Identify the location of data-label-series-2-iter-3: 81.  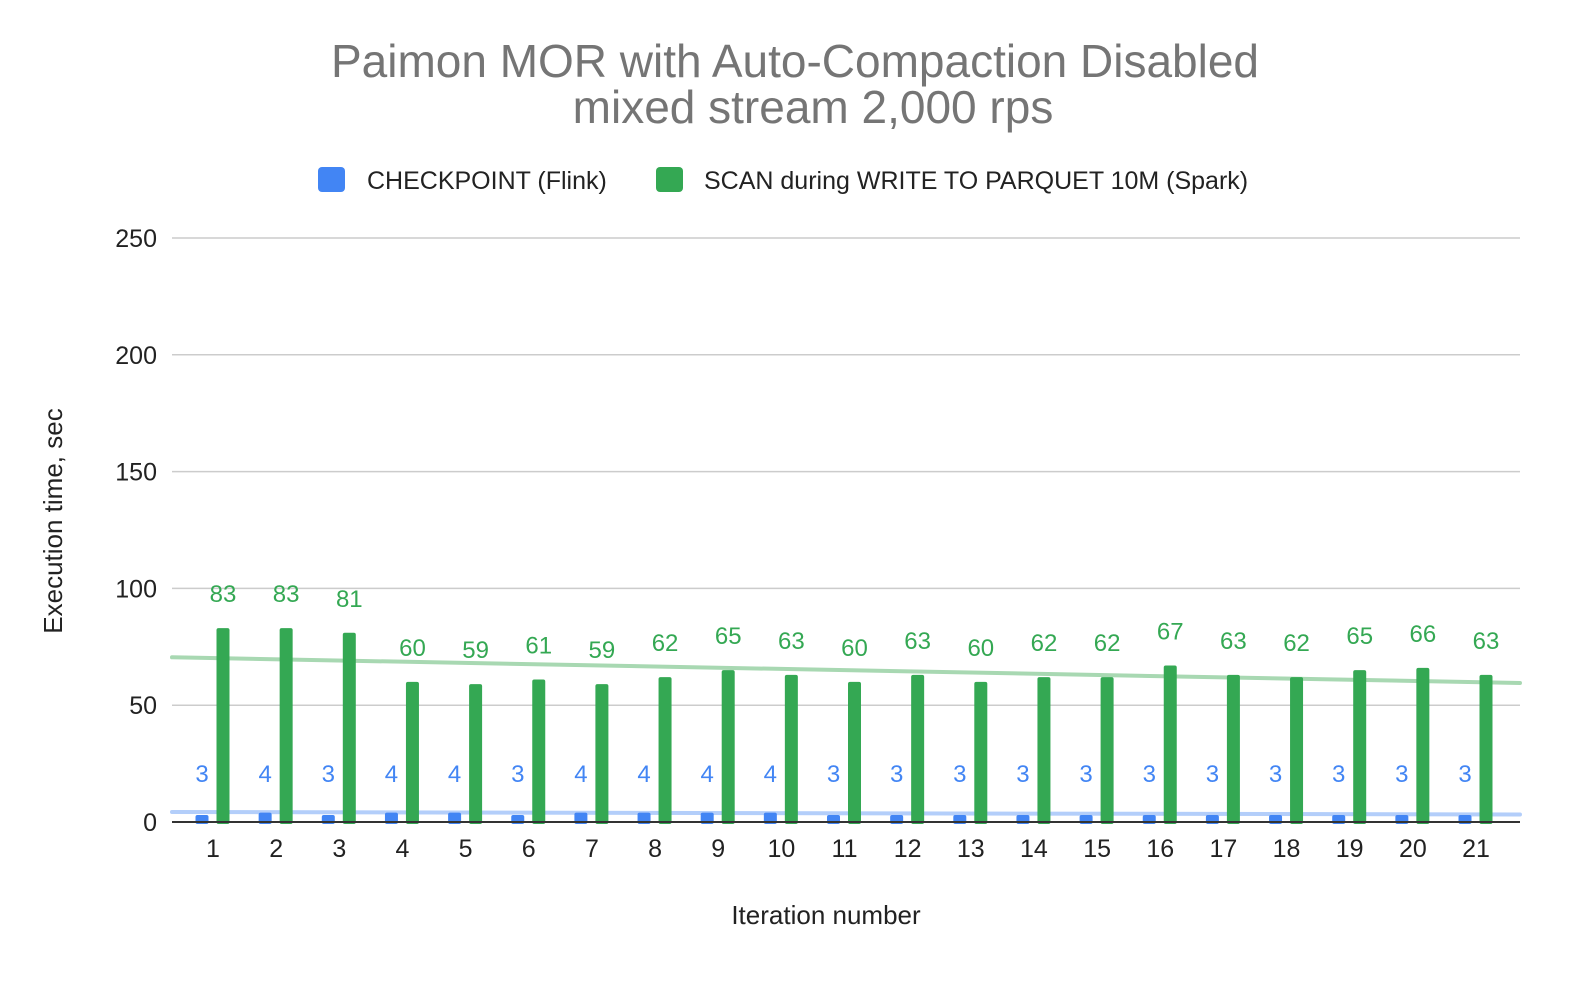
(349, 599).